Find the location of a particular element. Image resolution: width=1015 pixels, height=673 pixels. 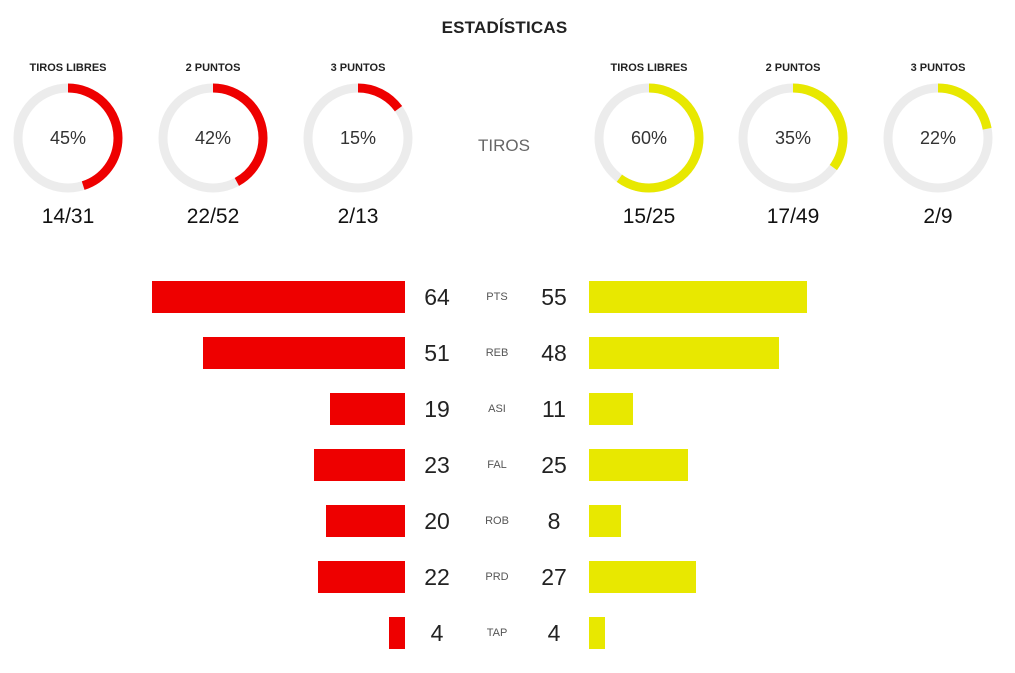

away-value-prd: 27 is located at coordinates (554, 577).